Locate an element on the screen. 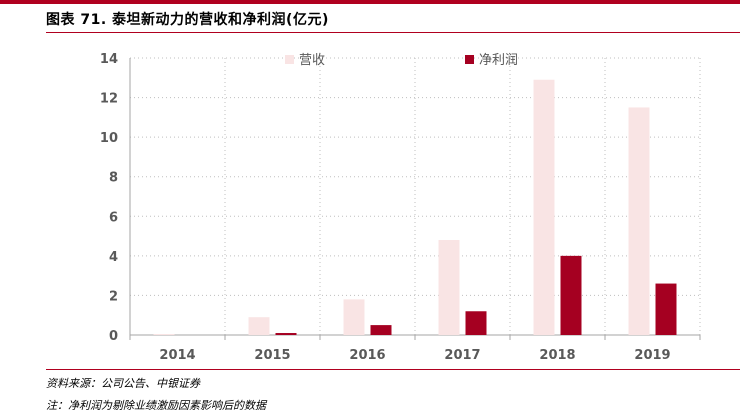 Image resolution: width=740 pixels, height=413 pixels. y-tick-label: 8 is located at coordinates (113, 178).